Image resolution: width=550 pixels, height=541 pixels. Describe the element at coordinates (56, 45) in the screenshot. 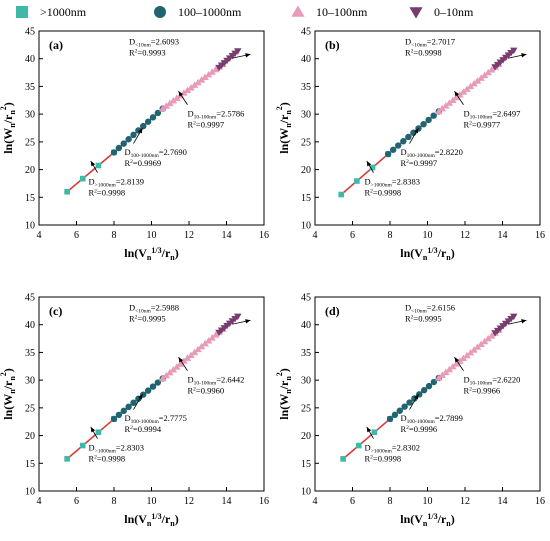

I see `panel-label: (a)` at that location.